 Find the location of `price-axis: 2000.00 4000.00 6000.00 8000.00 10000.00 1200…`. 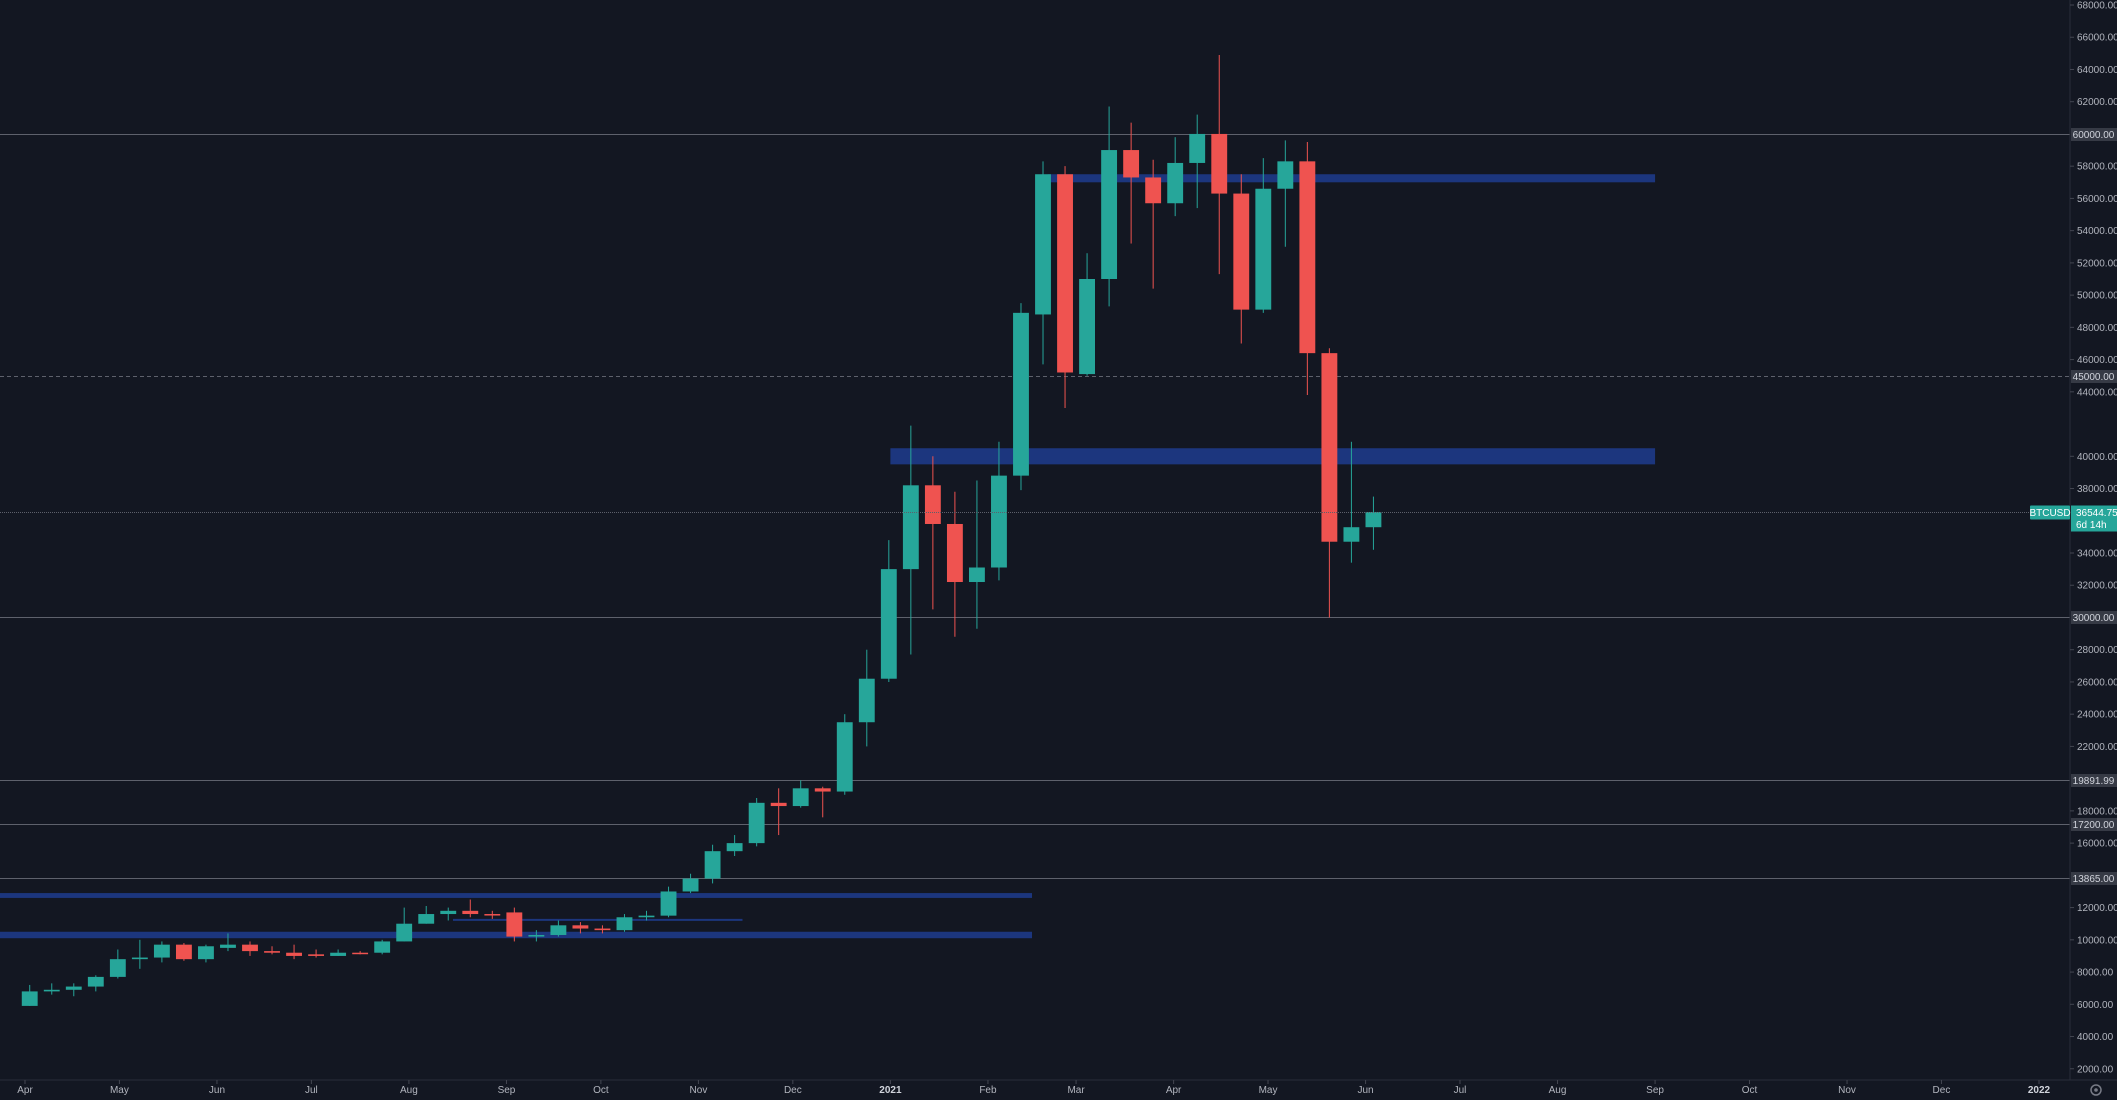

price-axis: 2000.00 4000.00 6000.00 8000.00 10000.00 1200… is located at coordinates (2093, 538).